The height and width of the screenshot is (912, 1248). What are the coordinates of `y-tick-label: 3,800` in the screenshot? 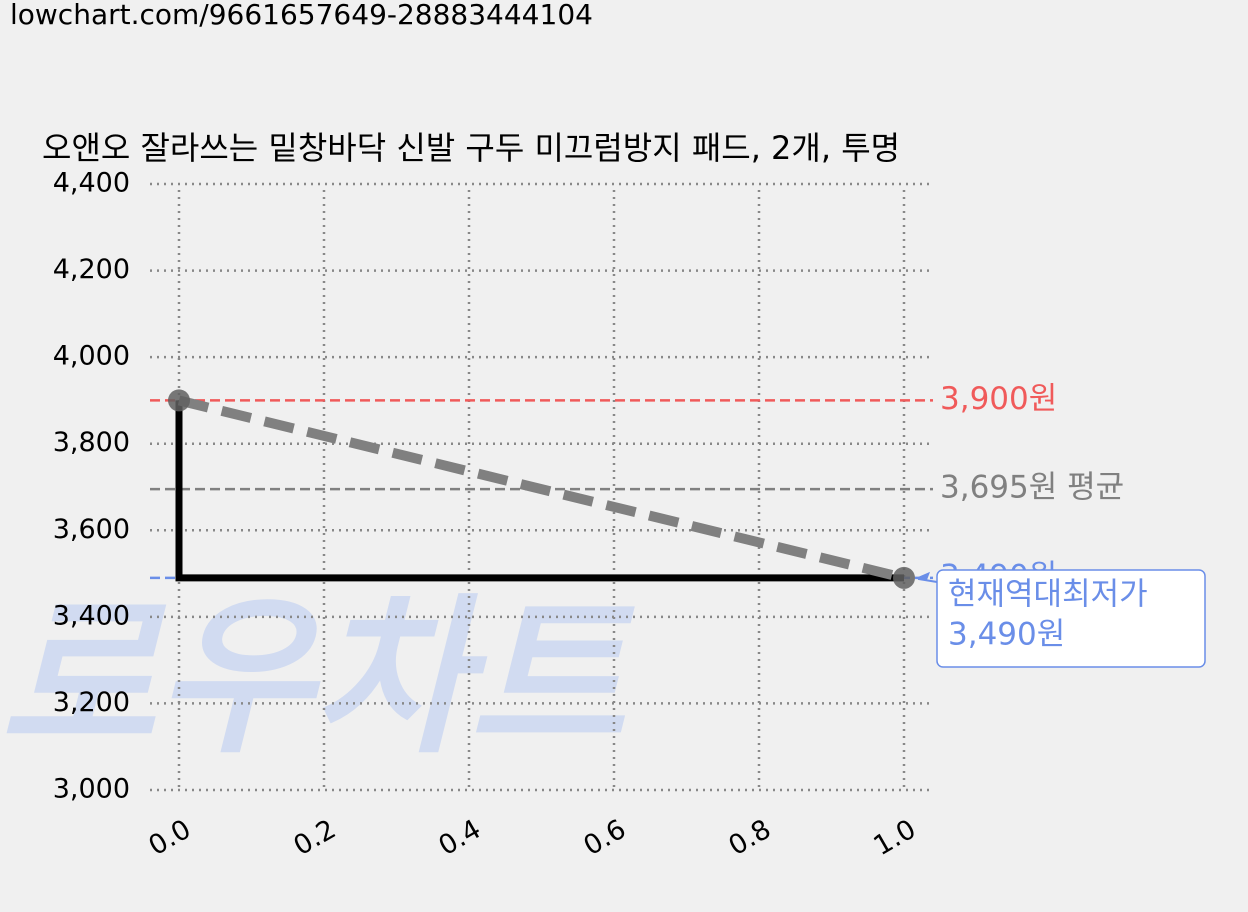 It's located at (91, 442).